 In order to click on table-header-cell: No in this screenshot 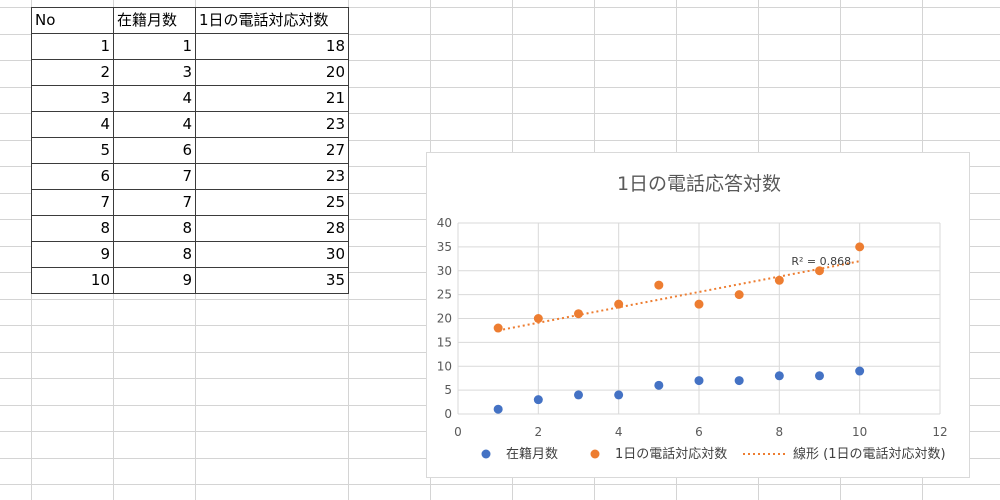, I will do `click(72, 20)`.